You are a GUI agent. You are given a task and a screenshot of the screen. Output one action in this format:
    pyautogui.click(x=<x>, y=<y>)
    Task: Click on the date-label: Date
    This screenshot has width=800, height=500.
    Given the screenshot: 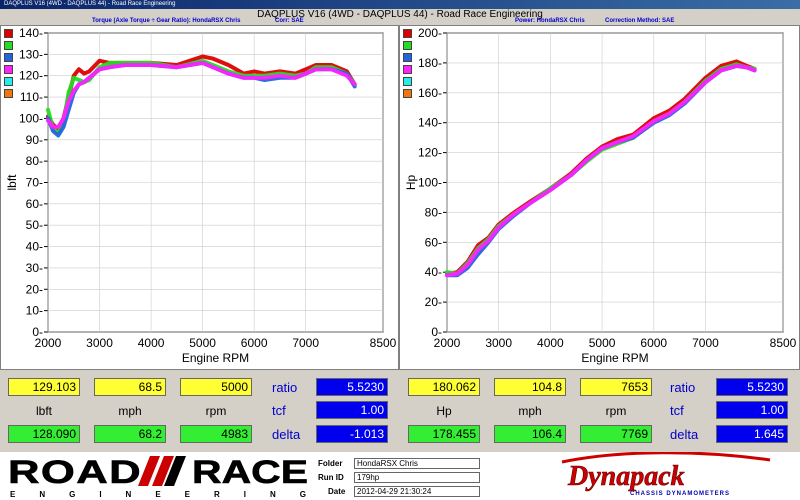 What is the action you would take?
    pyautogui.click(x=337, y=491)
    